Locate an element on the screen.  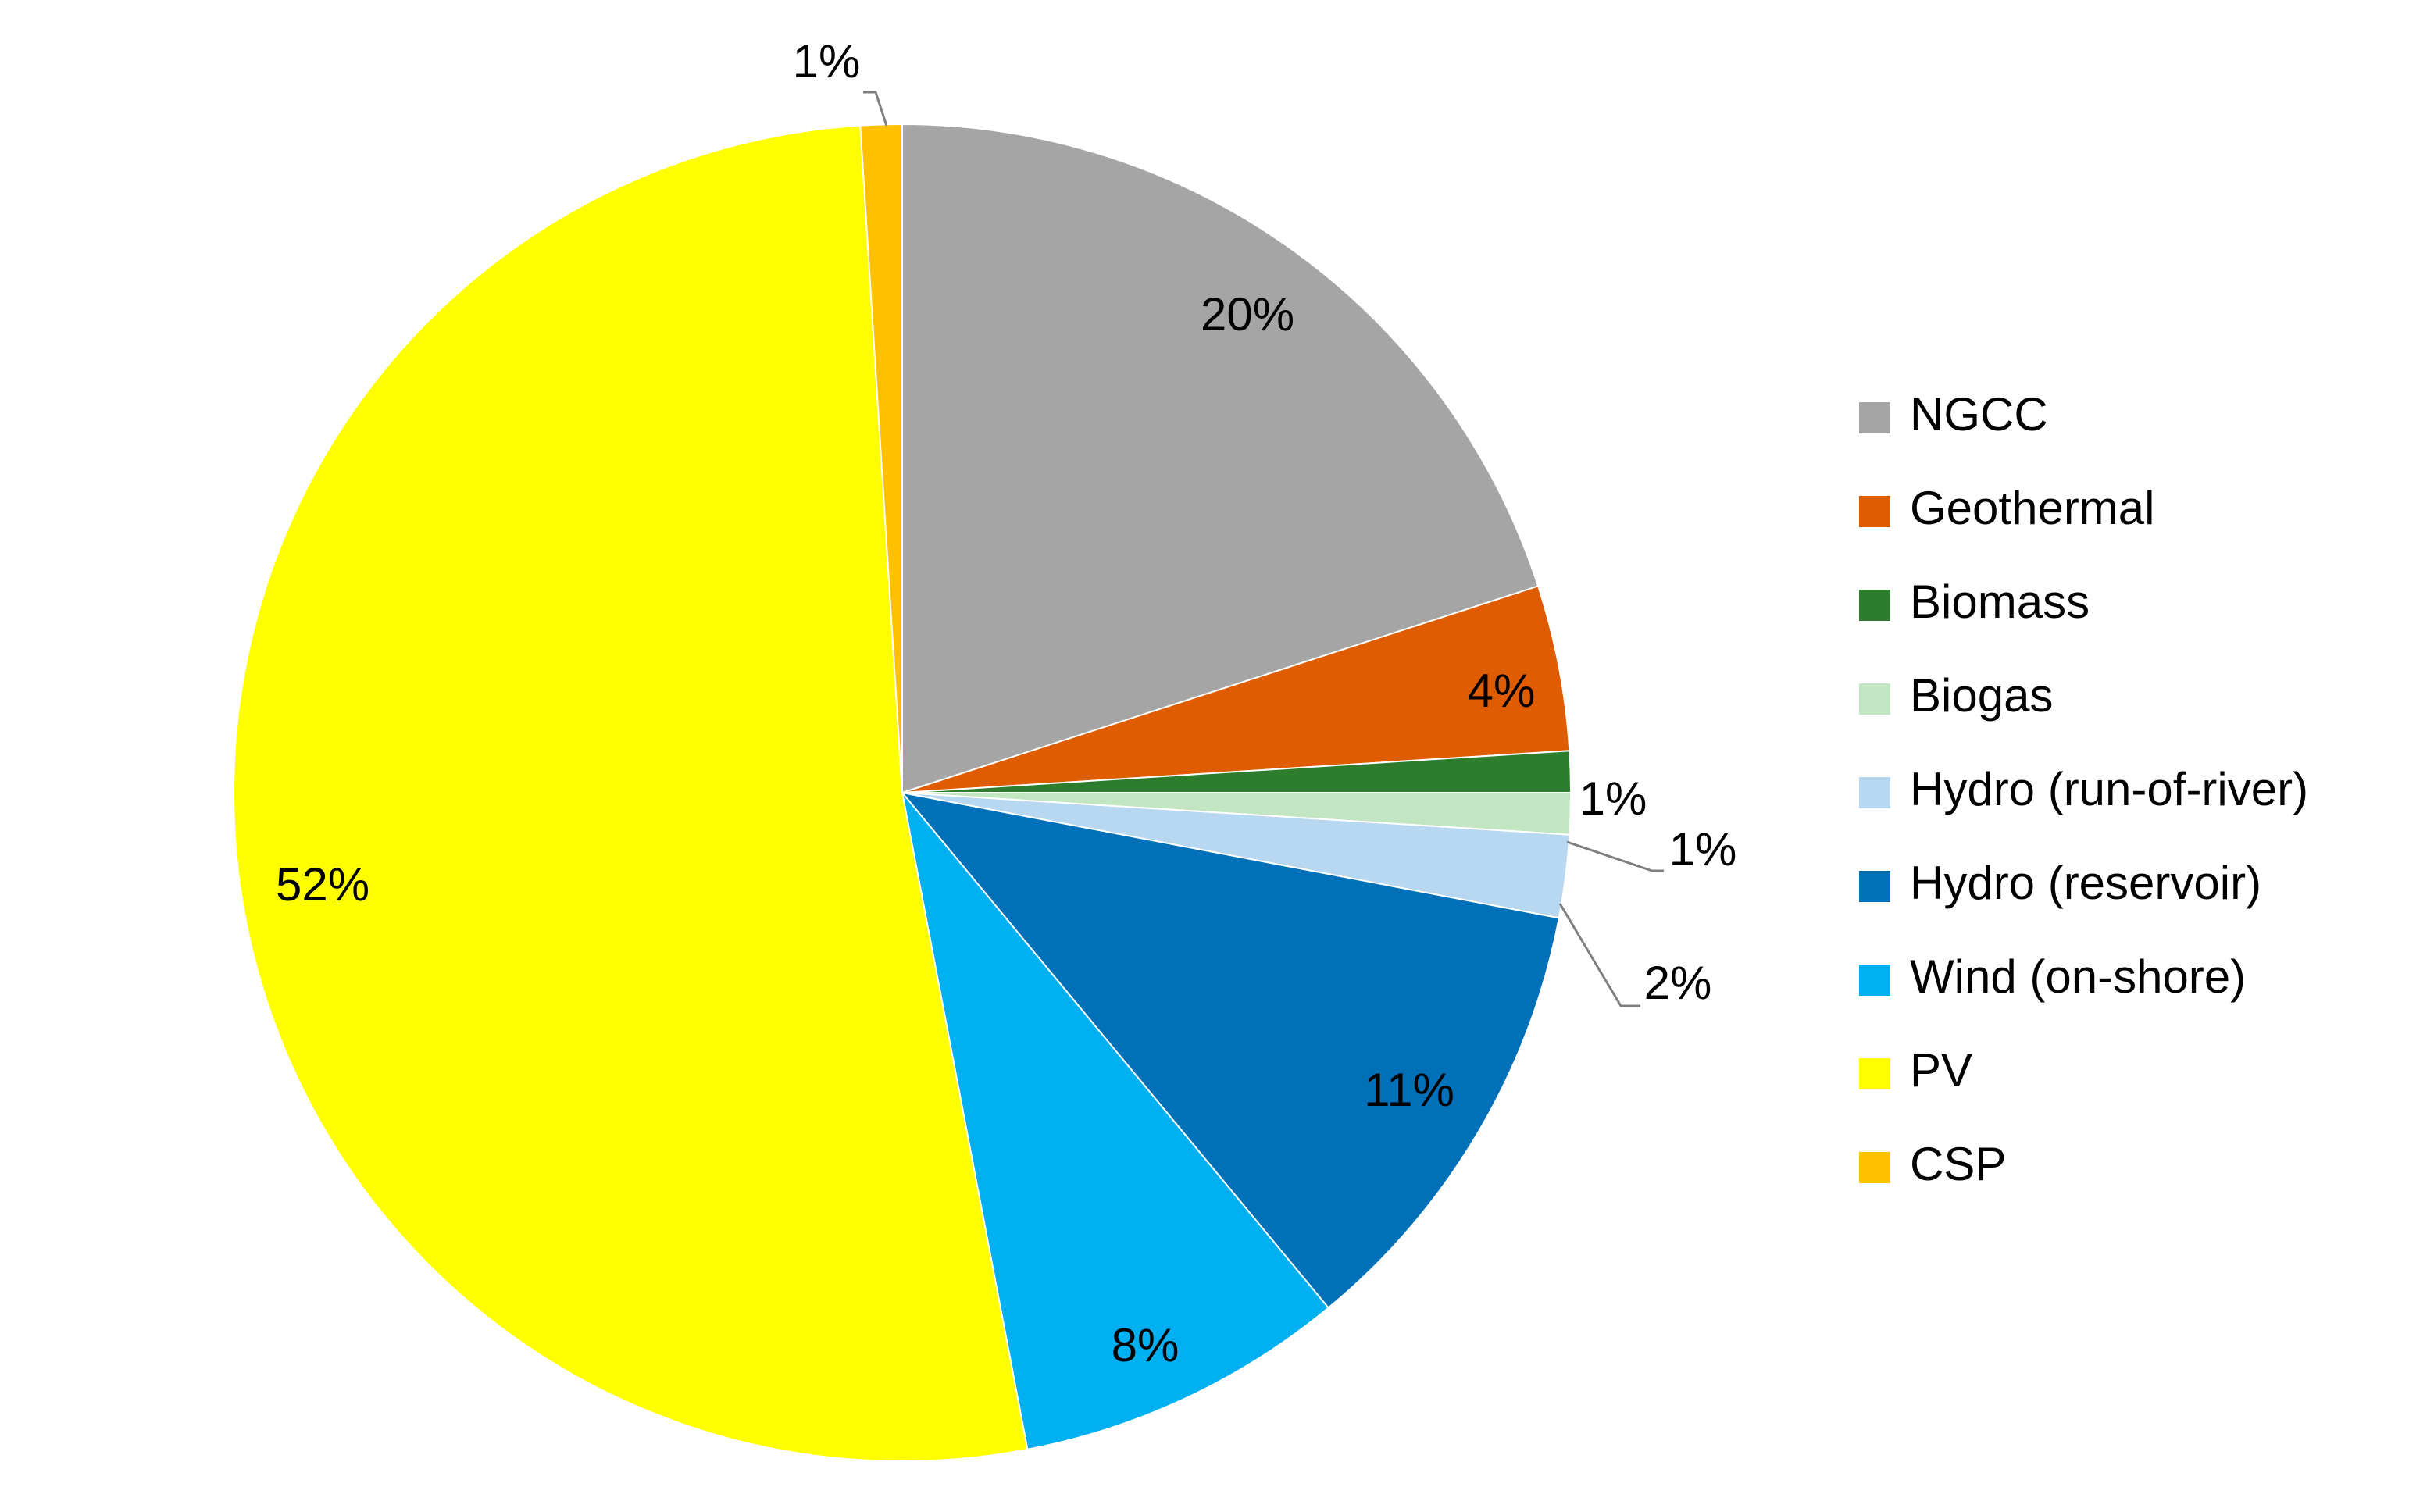
legend-label: PV is located at coordinates (1941, 1070).